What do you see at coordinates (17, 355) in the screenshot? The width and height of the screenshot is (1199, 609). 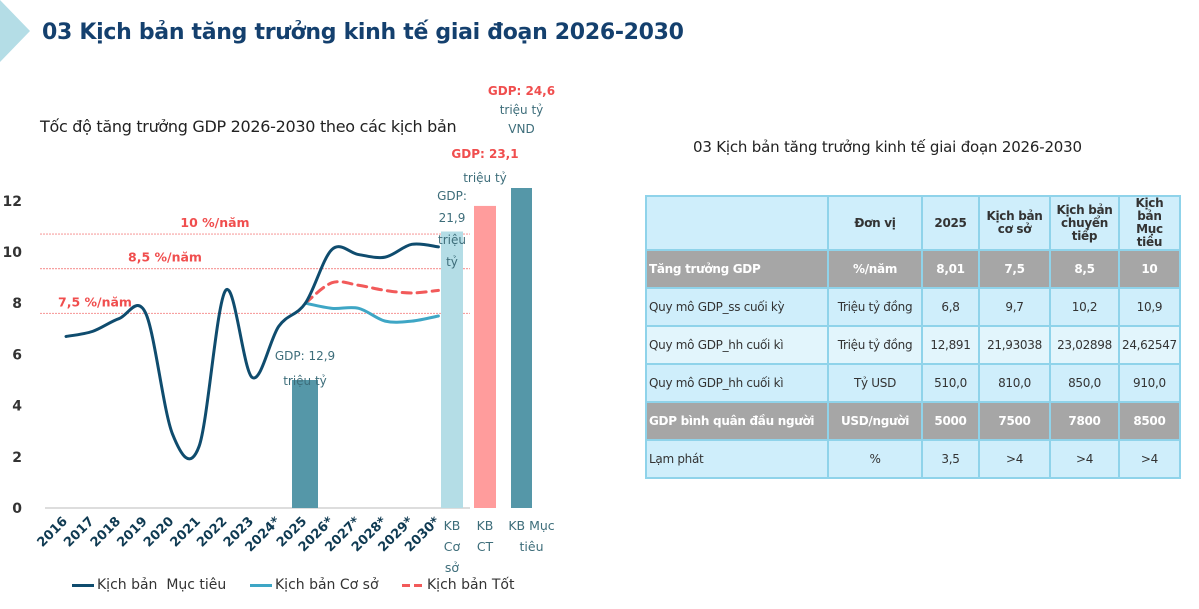 I see `y-tick-label: 6` at bounding box center [17, 355].